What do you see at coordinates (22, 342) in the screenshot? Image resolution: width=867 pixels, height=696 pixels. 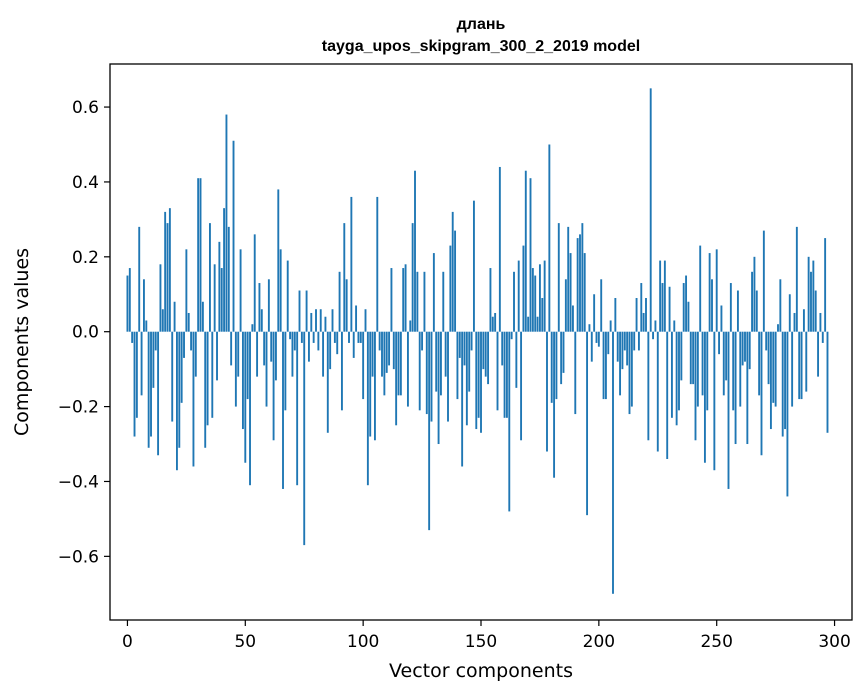 I see `y-axis-label: Components values` at bounding box center [22, 342].